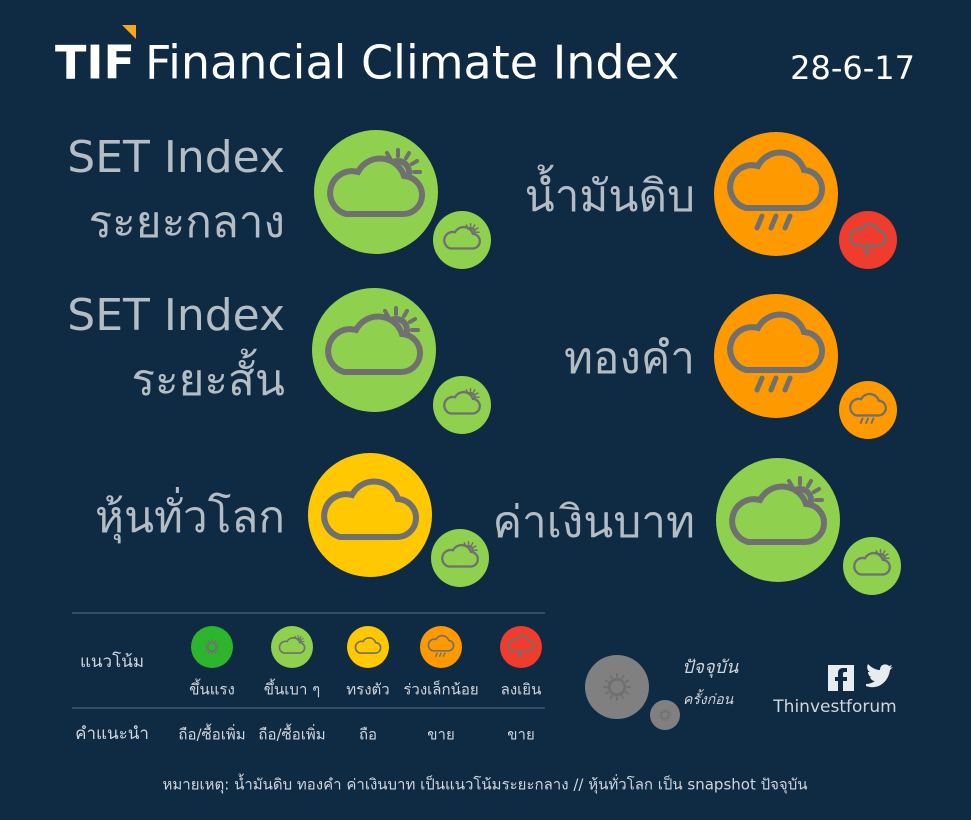  What do you see at coordinates (440, 689) in the screenshot?
I see `legend-label: ร่วงเล็กน้อย` at bounding box center [440, 689].